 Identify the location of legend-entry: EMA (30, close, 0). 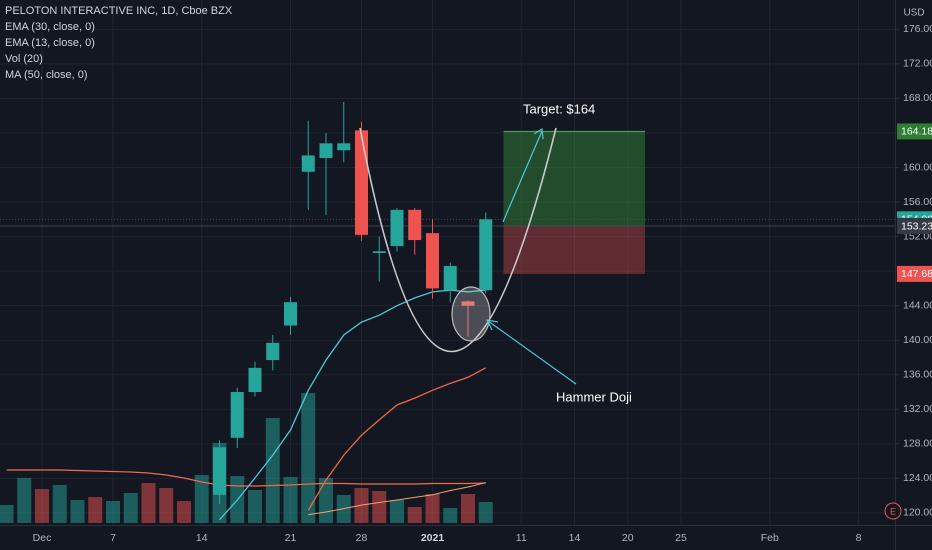
(50, 27).